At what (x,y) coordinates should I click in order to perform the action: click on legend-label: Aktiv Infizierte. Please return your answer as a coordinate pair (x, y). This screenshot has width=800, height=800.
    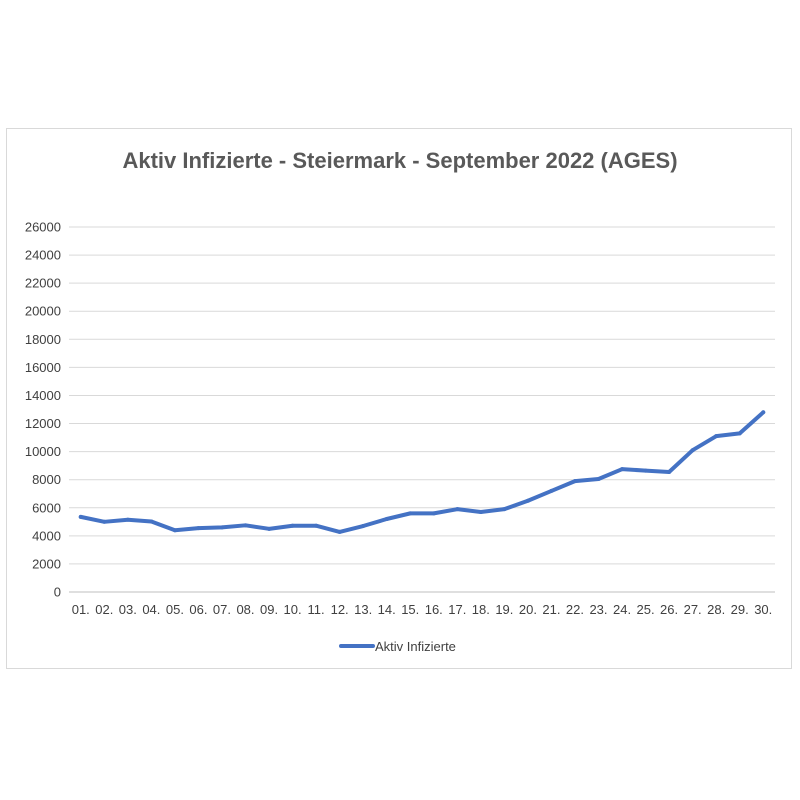
    Looking at the image, I should click on (415, 646).